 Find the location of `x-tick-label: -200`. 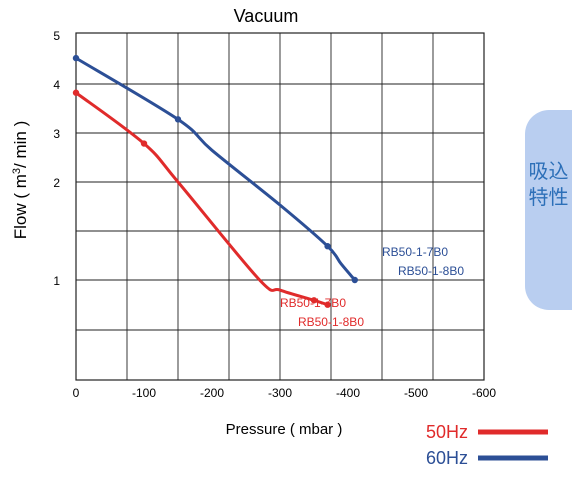

x-tick-label: -200 is located at coordinates (212, 393).